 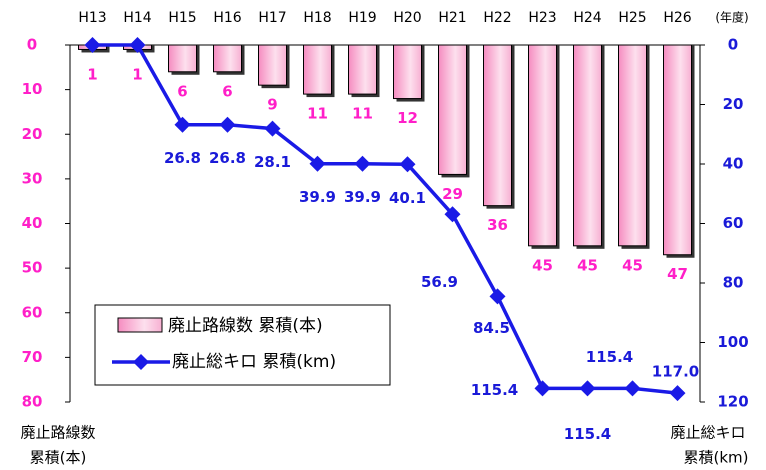 What do you see at coordinates (733, 45) in the screenshot?
I see `y2-tick-label: 0` at bounding box center [733, 45].